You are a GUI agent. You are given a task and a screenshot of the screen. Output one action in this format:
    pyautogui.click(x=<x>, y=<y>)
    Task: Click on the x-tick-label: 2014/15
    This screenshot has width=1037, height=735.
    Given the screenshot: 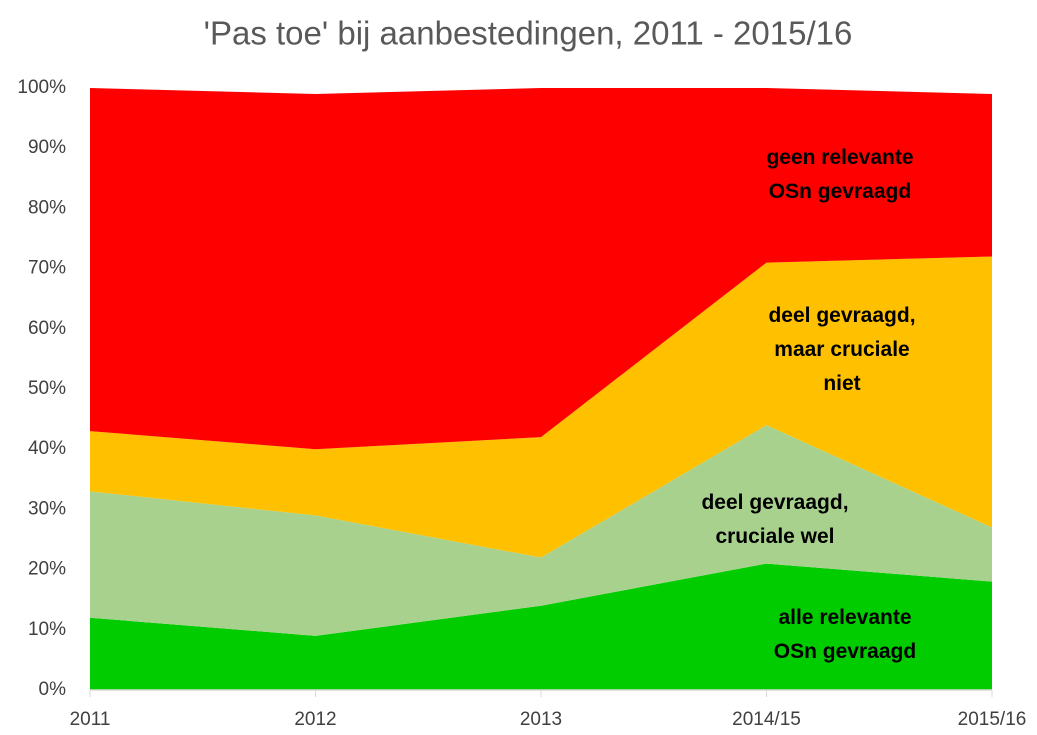 What is the action you would take?
    pyautogui.click(x=766, y=719)
    